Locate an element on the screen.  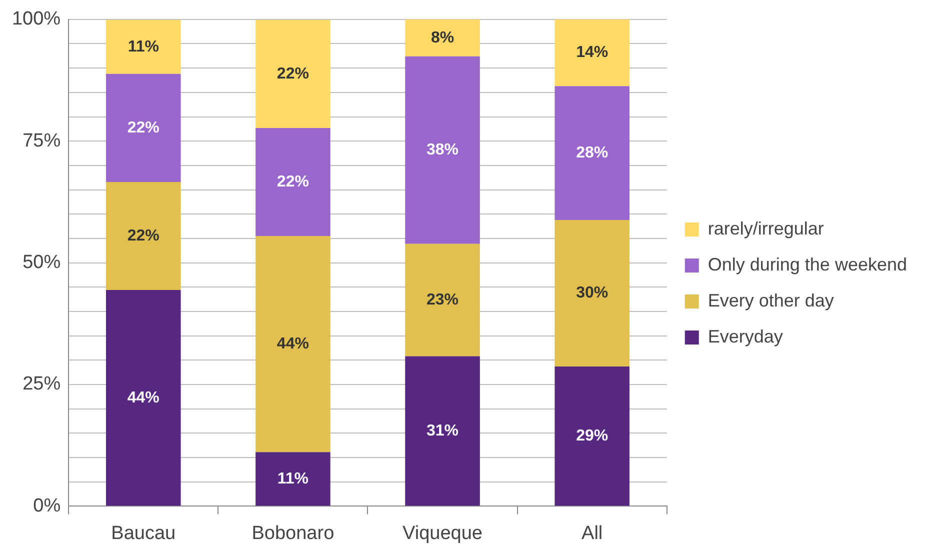
data-label: 8% is located at coordinates (442, 37).